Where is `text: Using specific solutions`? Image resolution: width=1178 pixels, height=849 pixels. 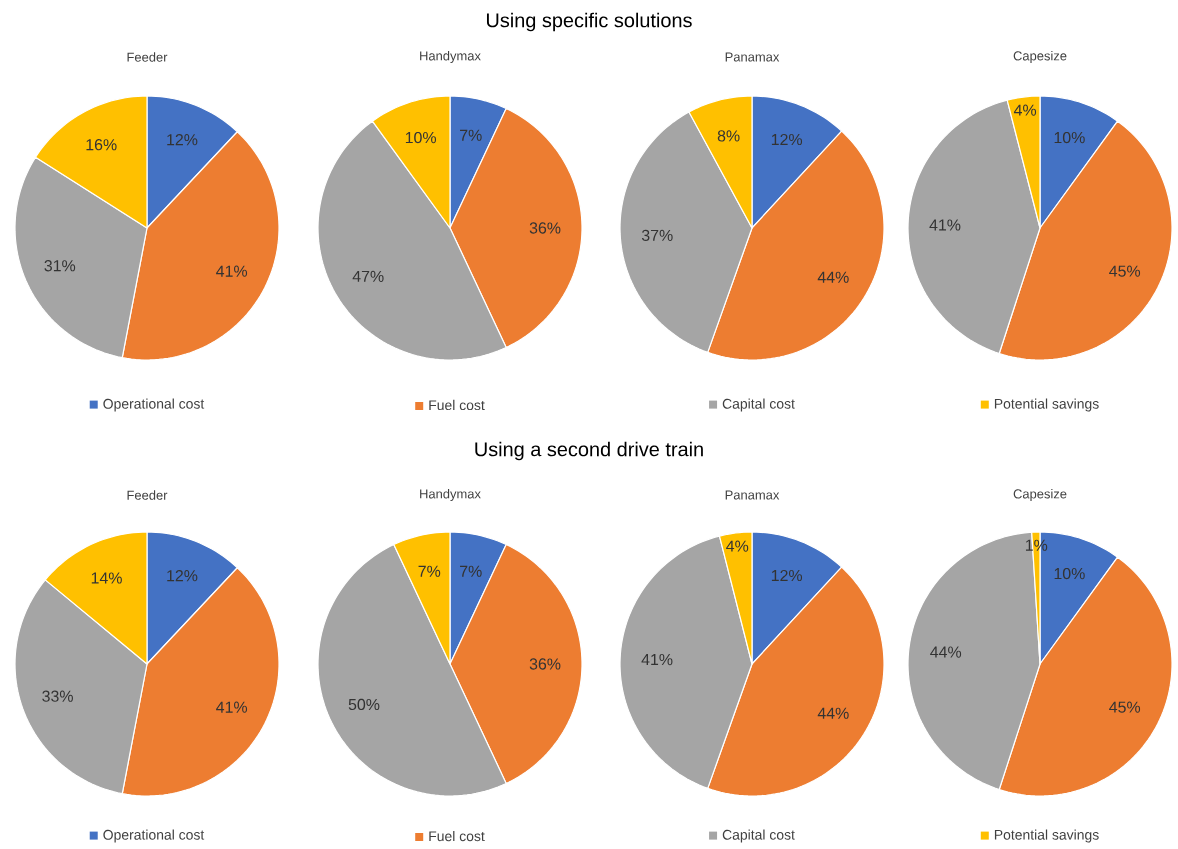 text: Using specific solutions is located at coordinates (589, 22).